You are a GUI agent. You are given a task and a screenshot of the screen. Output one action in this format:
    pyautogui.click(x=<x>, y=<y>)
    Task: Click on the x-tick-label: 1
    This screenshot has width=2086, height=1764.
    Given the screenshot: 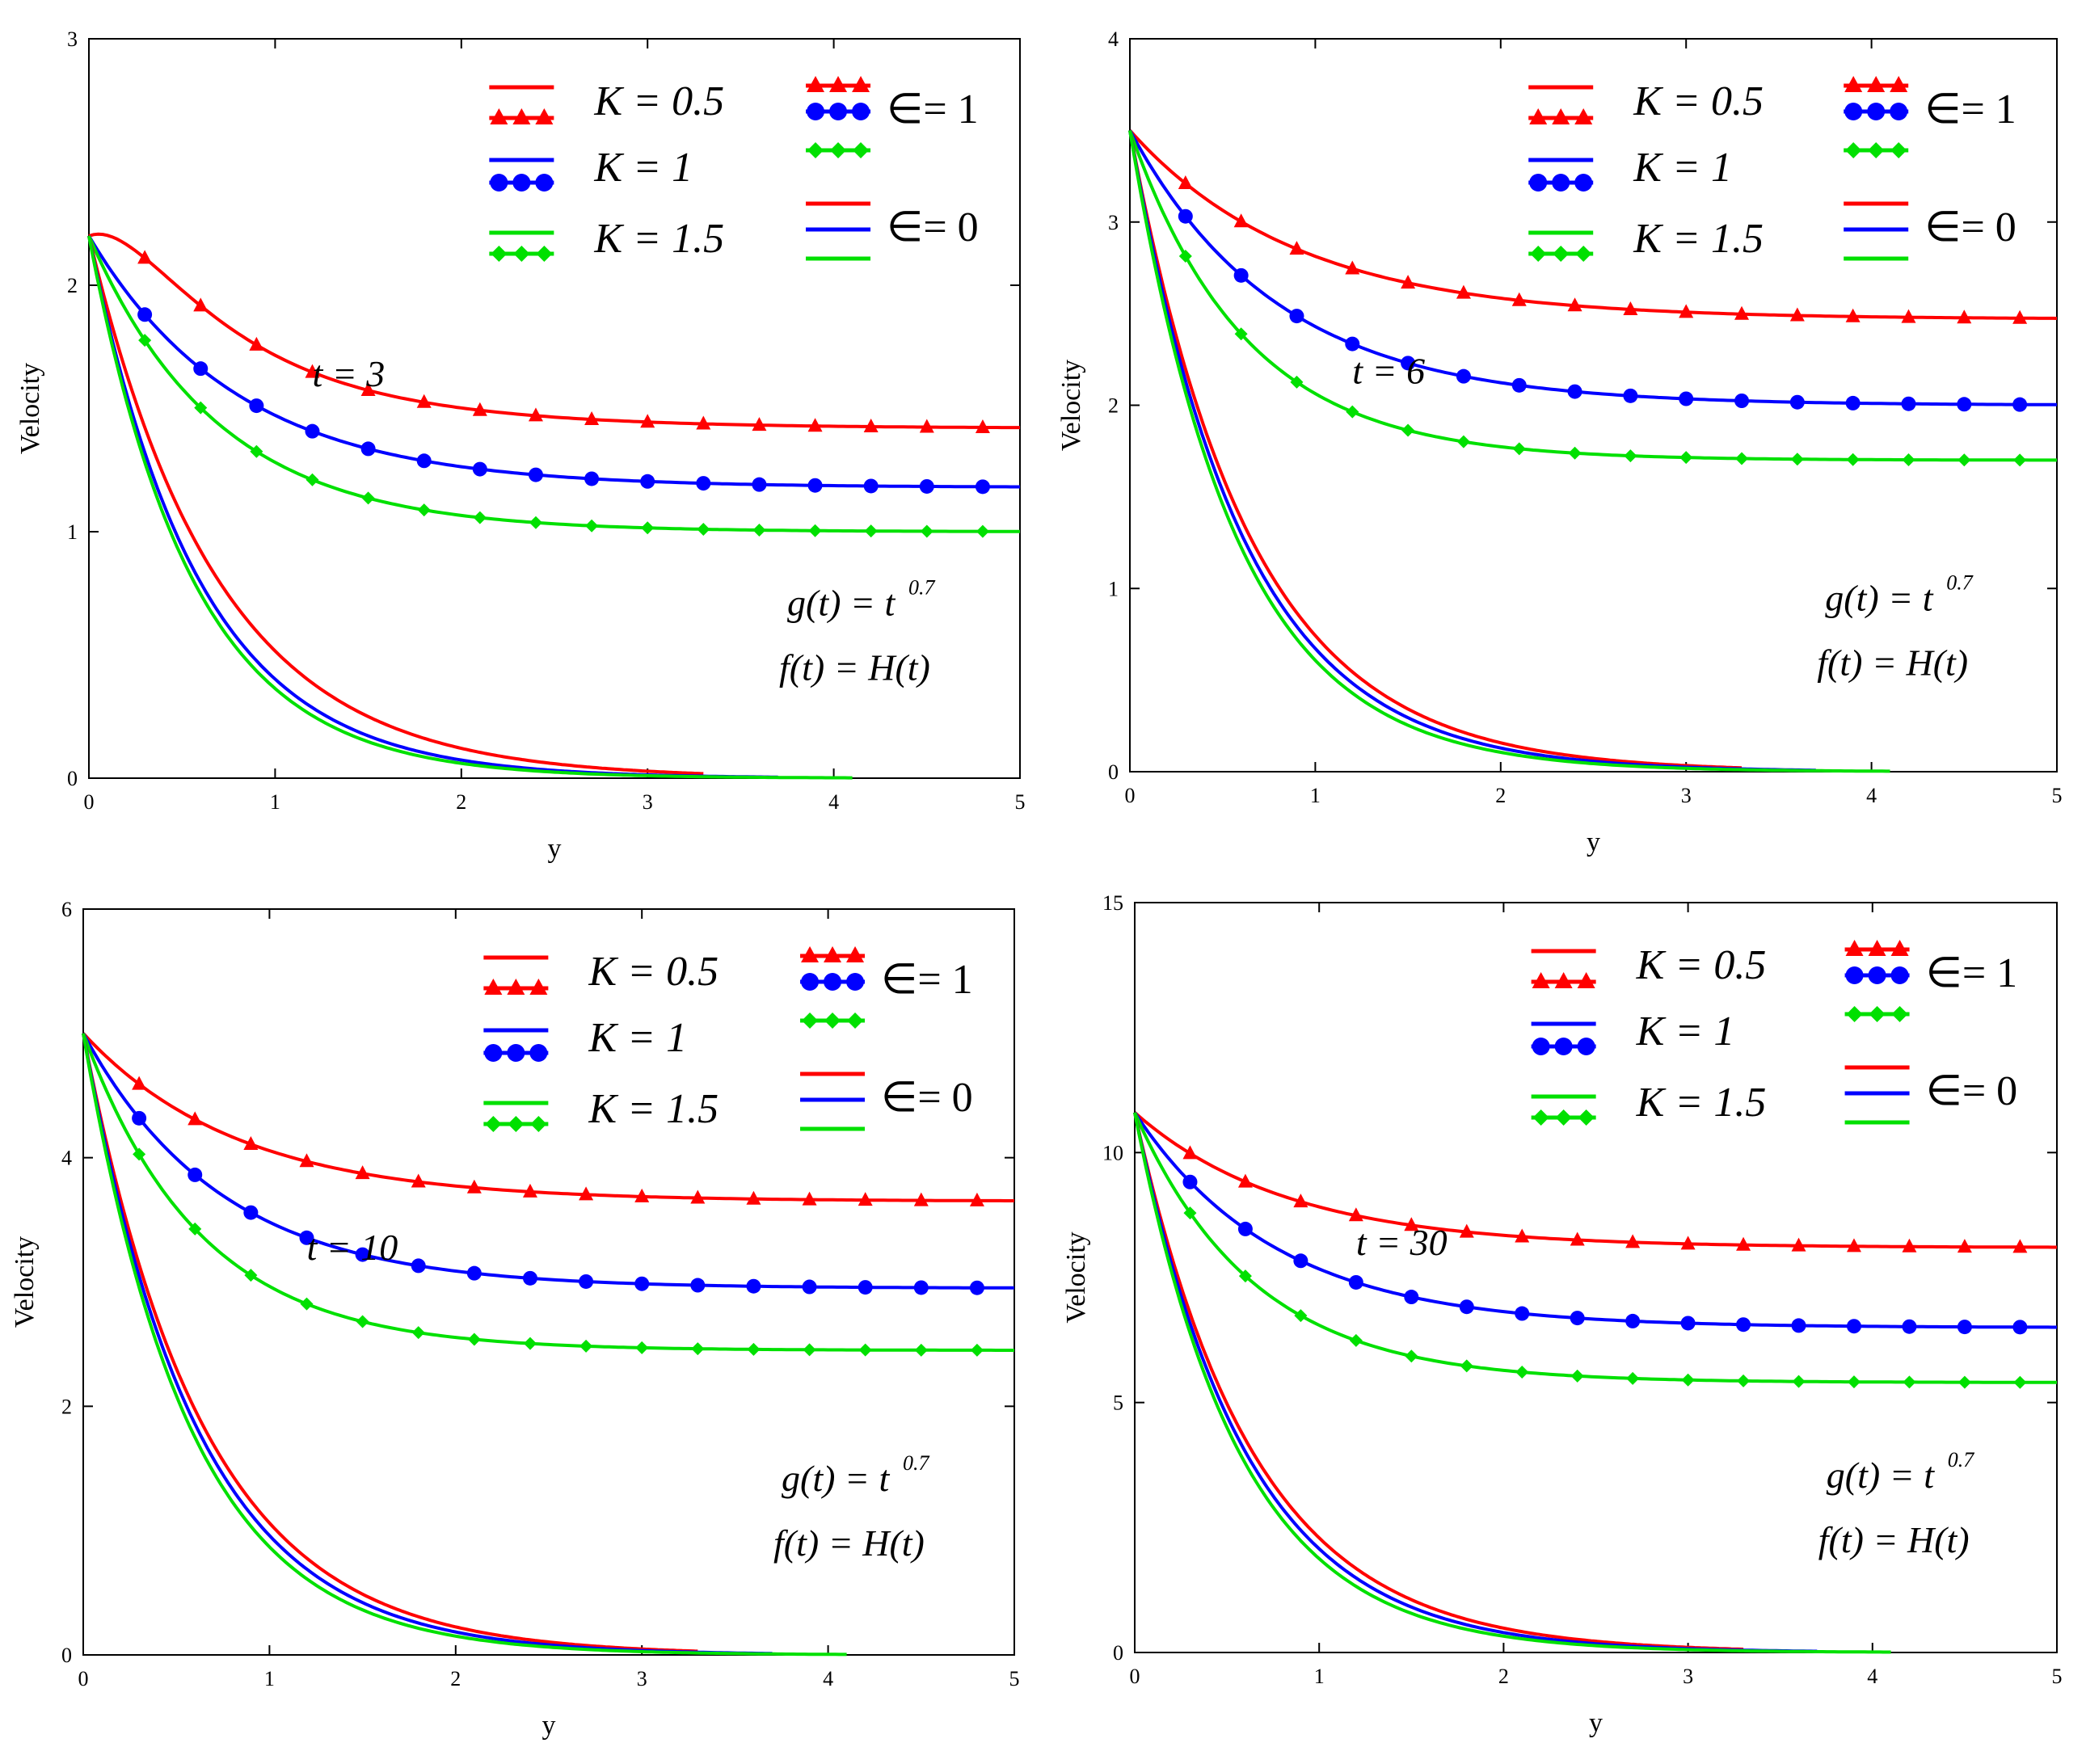 What is the action you would take?
    pyautogui.click(x=1315, y=795)
    